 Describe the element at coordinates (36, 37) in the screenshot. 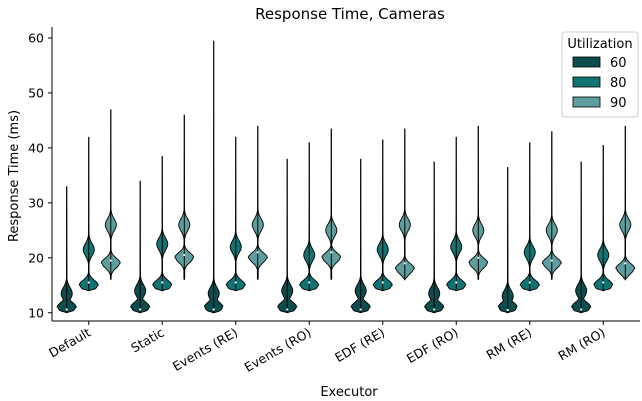

I see `y-tick-label: 60` at that location.